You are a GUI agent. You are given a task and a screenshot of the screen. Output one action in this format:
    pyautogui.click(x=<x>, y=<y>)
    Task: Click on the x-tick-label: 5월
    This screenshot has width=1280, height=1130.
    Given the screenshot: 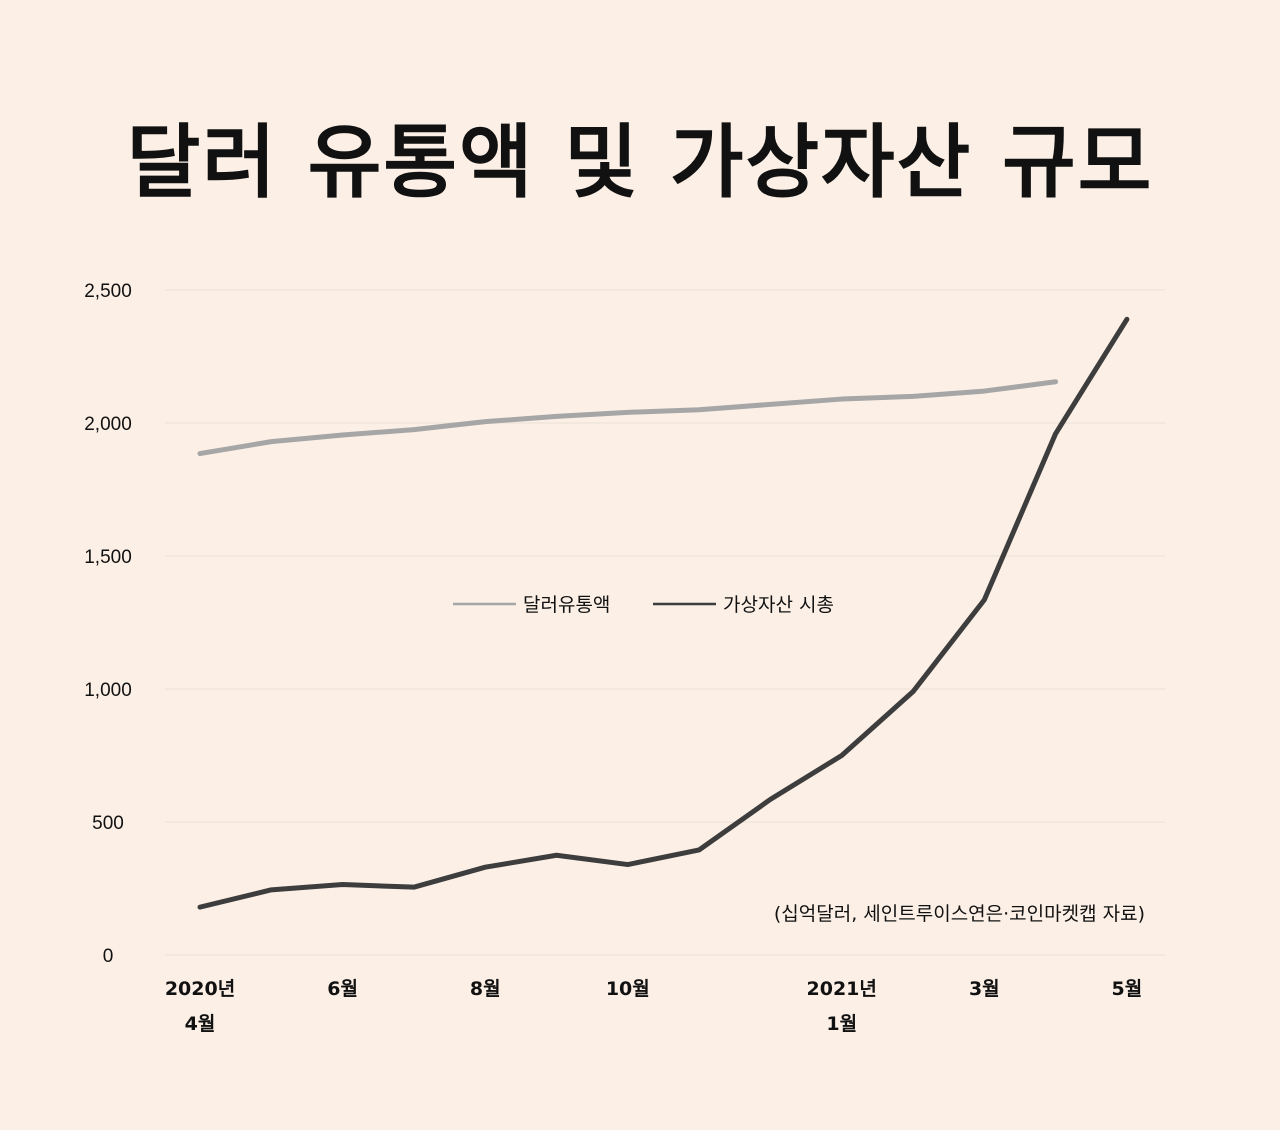 What is the action you would take?
    pyautogui.click(x=1127, y=989)
    